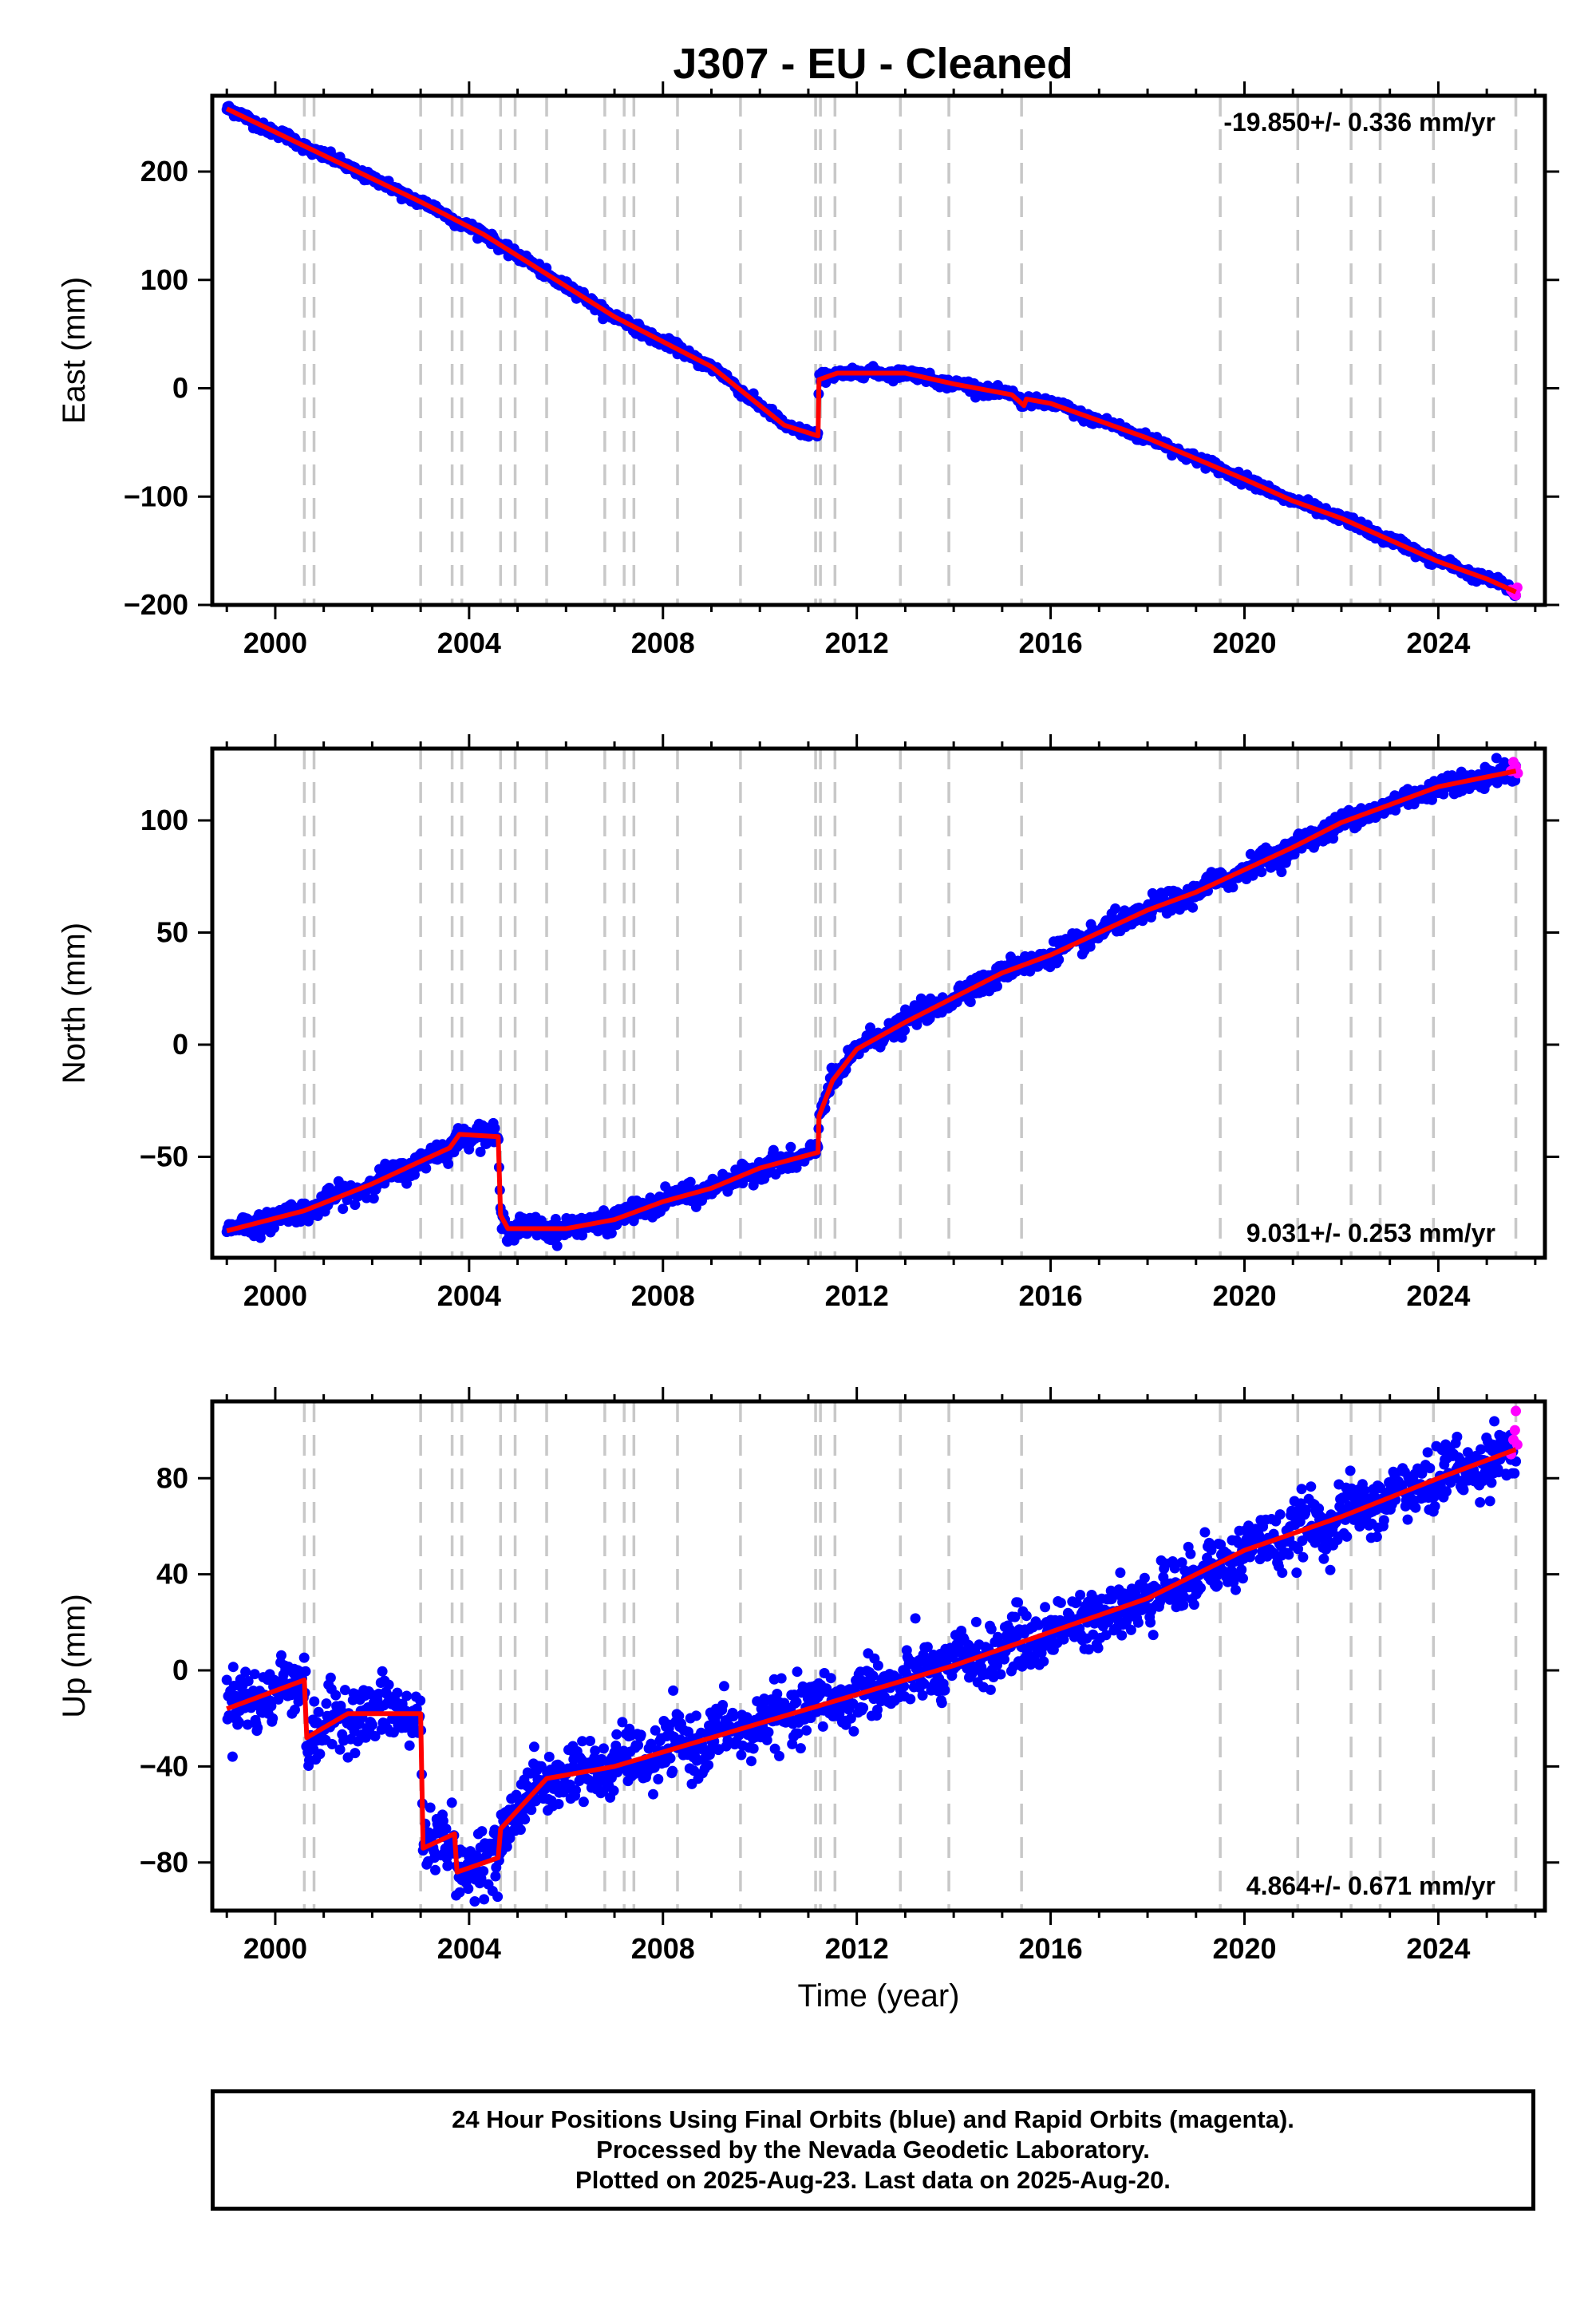 This screenshot has height=2316, width=1596. What do you see at coordinates (275, 642) in the screenshot?
I see `x-tick-label: 2000` at bounding box center [275, 642].